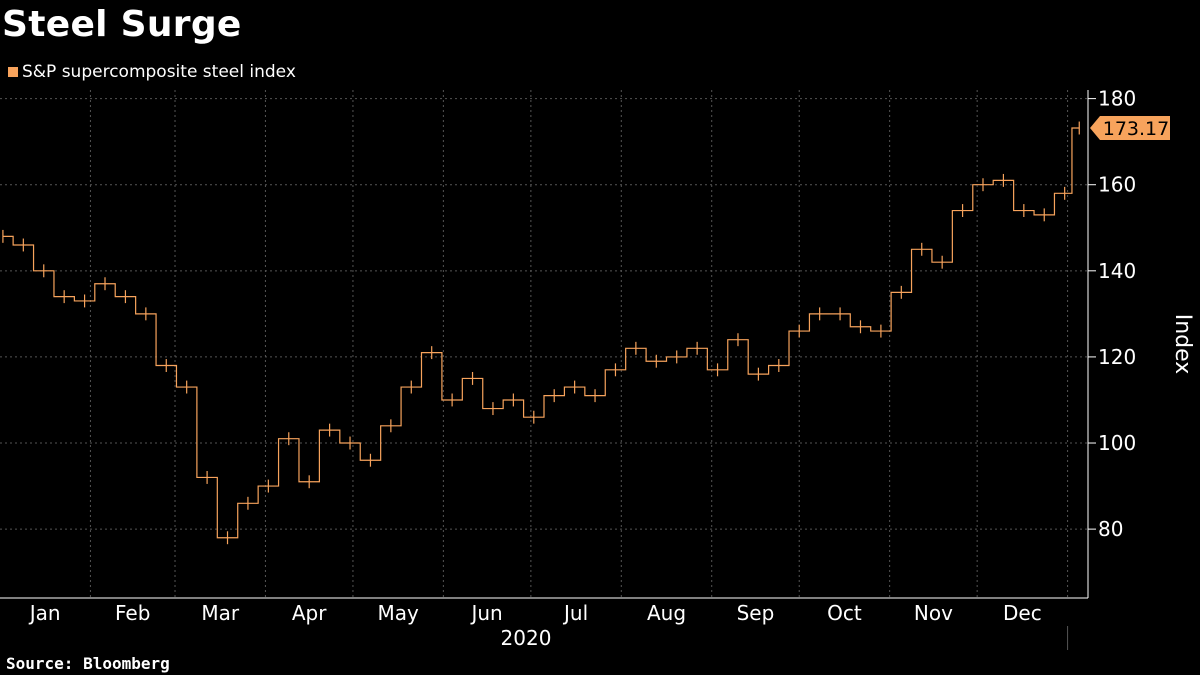 The height and width of the screenshot is (675, 1200). Describe the element at coordinates (844, 613) in the screenshot. I see `x-tick-label: Oct` at that location.